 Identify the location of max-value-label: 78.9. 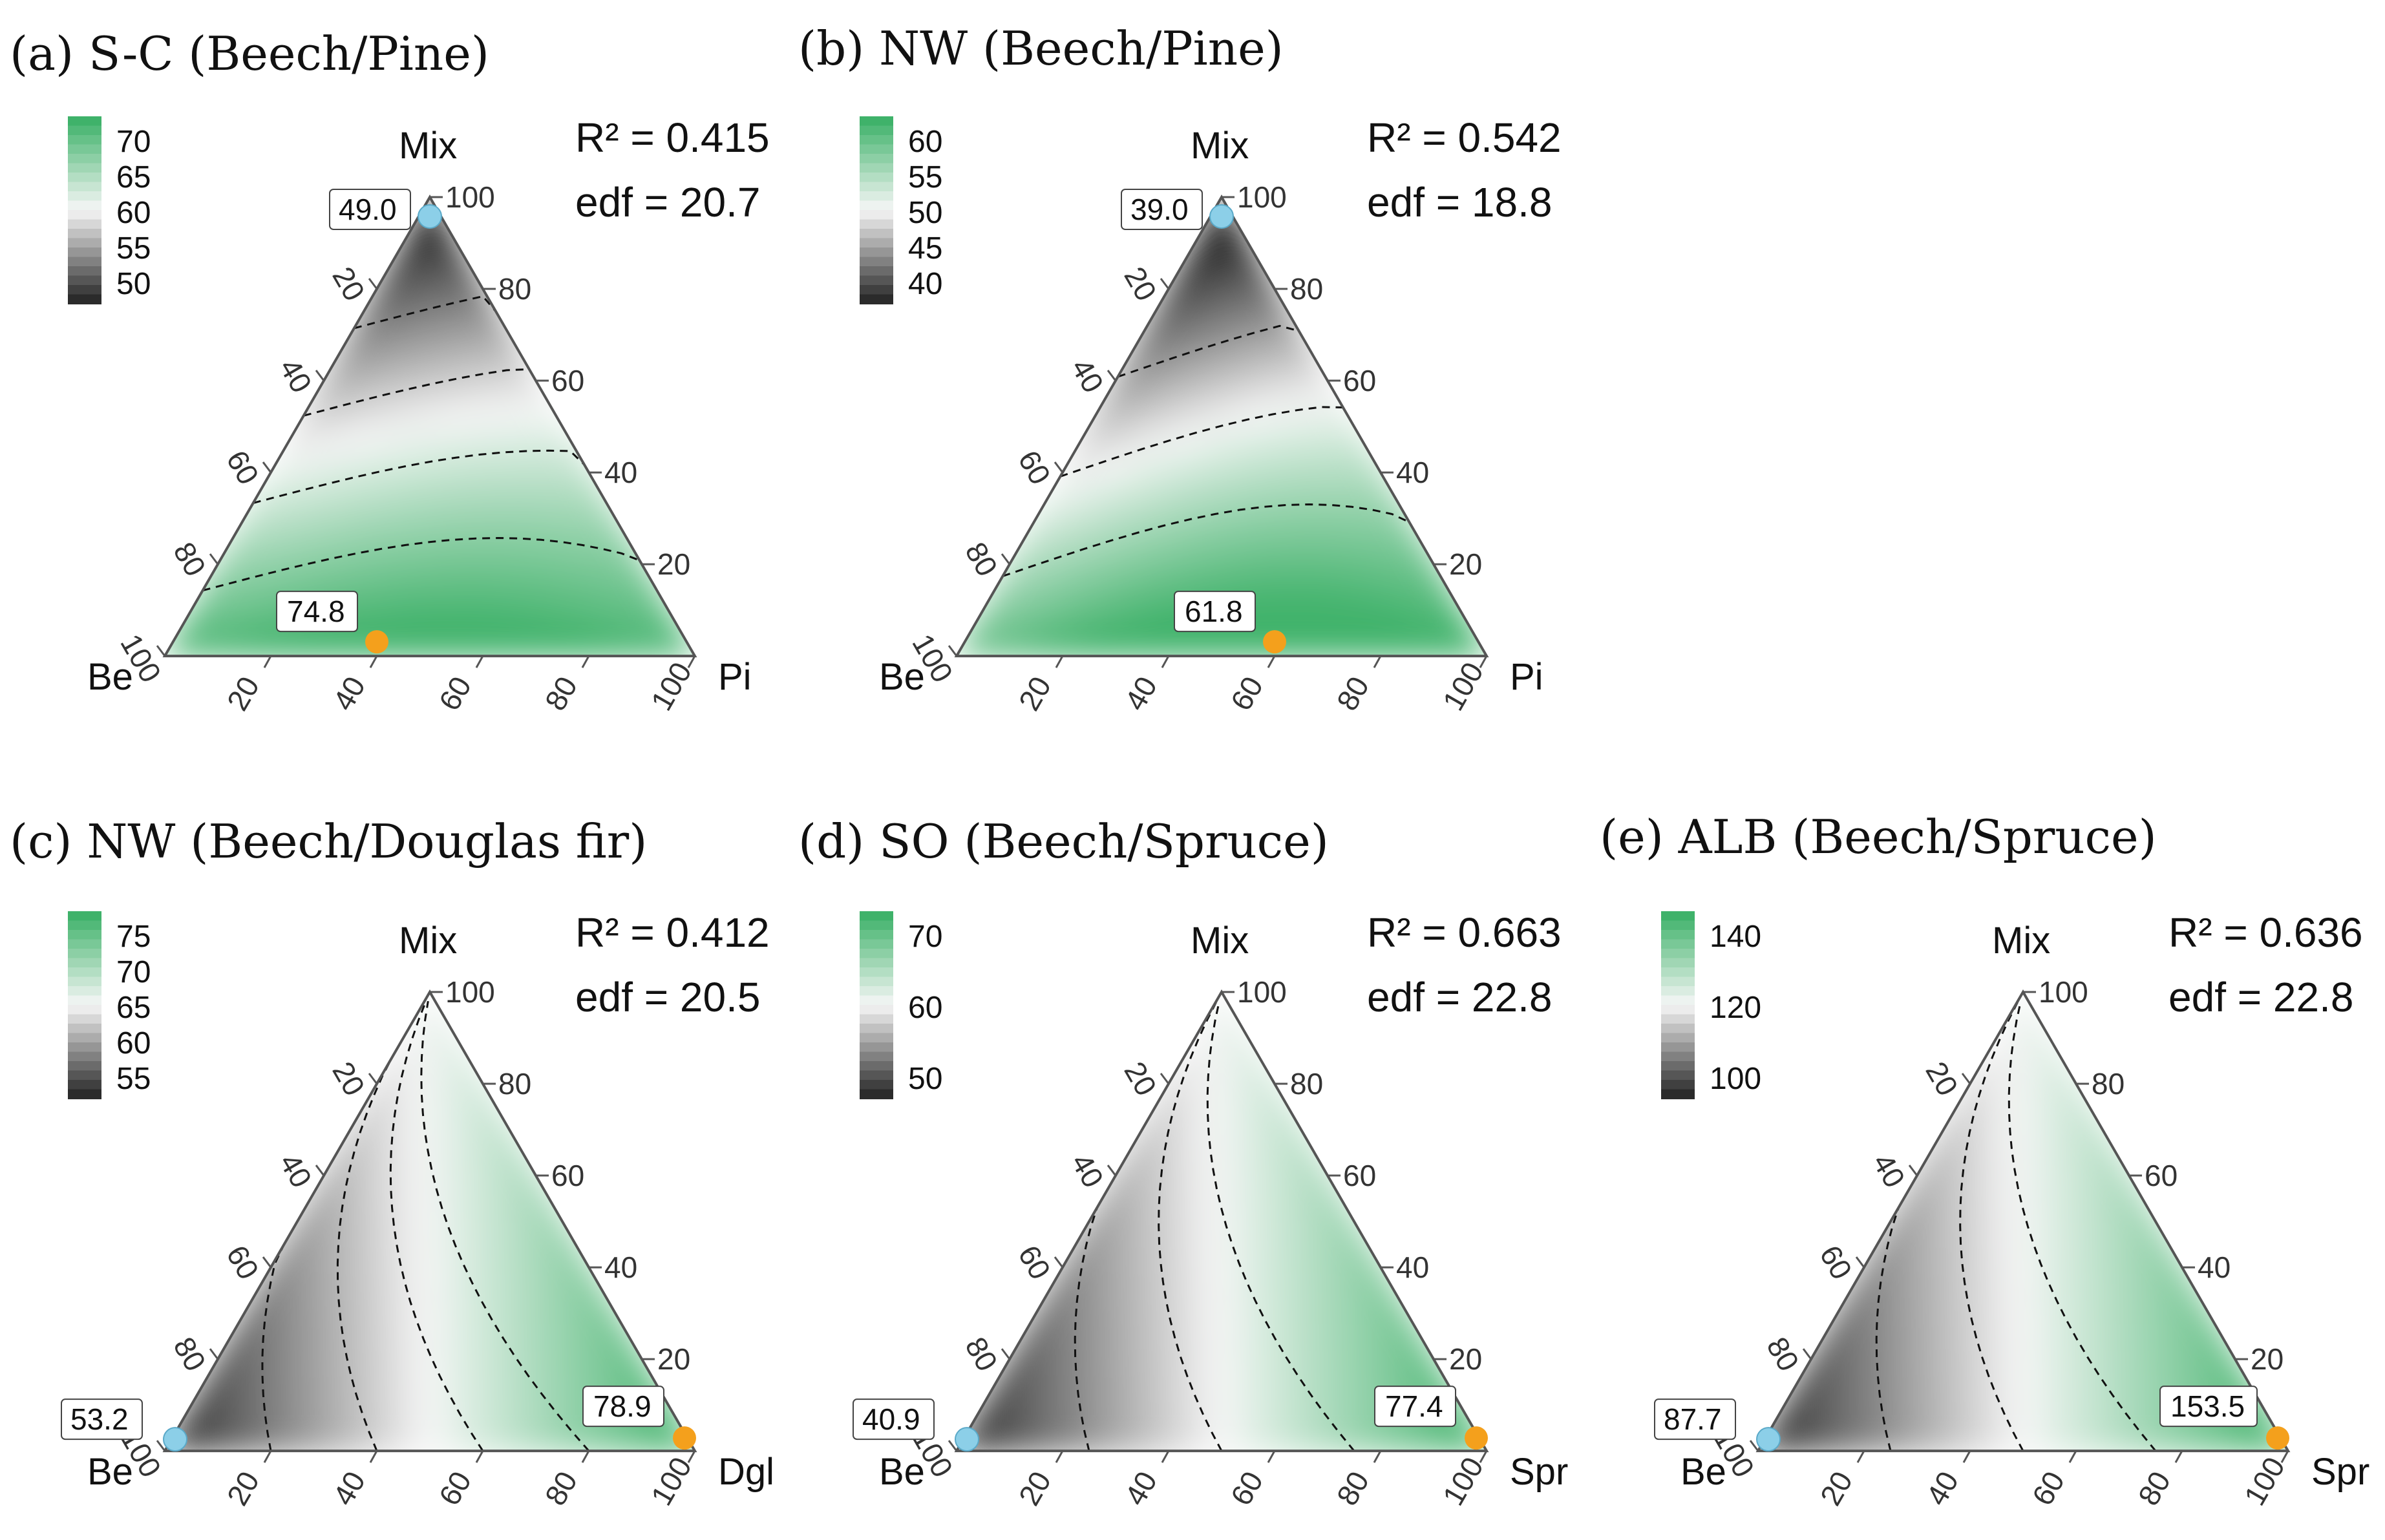
(622, 1406).